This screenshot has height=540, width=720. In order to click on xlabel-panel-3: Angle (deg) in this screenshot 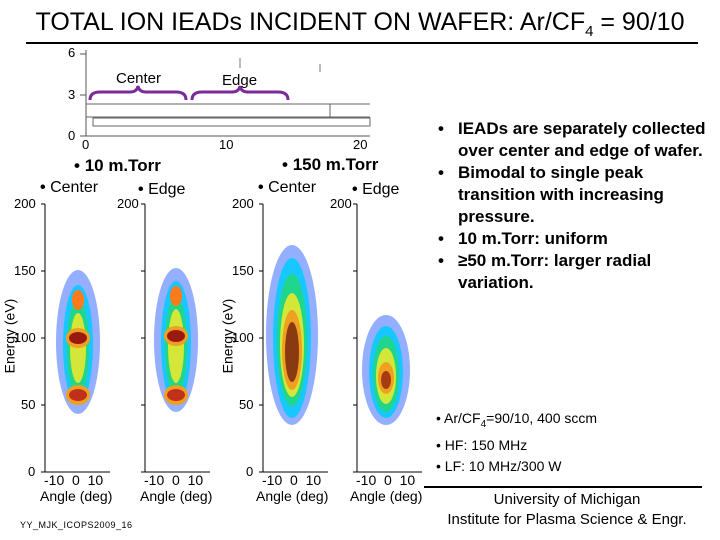, I will do `click(292, 496)`.